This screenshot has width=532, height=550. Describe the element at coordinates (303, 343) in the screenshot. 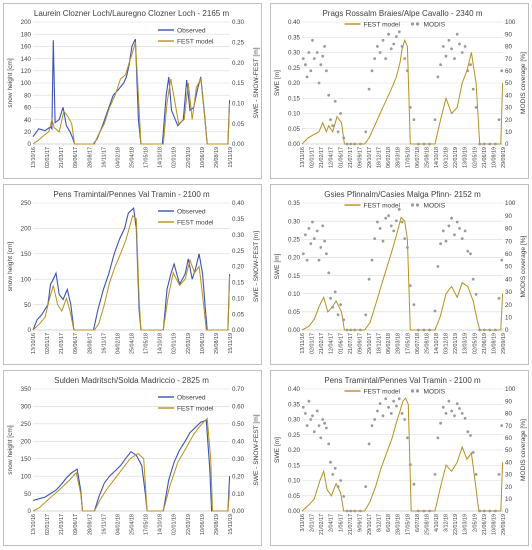

I see `x-tick-label: 13/11/16` at that location.